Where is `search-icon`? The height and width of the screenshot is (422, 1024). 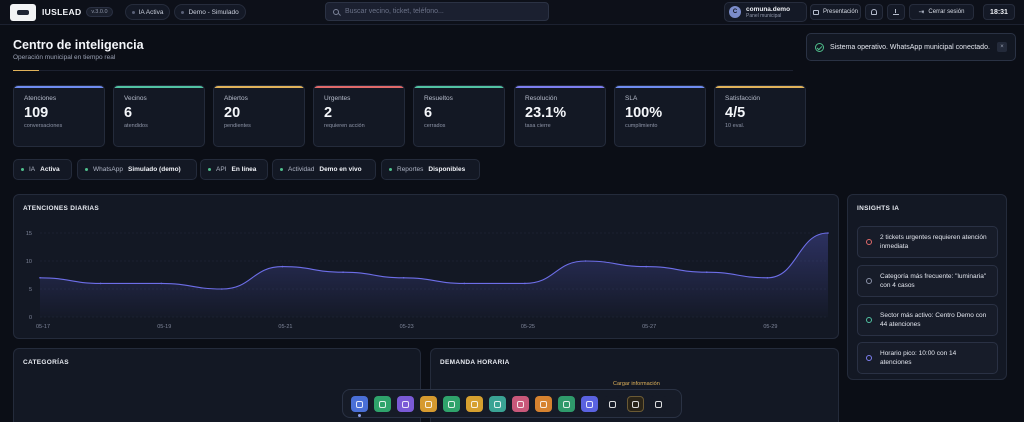
search-icon is located at coordinates (336, 11).